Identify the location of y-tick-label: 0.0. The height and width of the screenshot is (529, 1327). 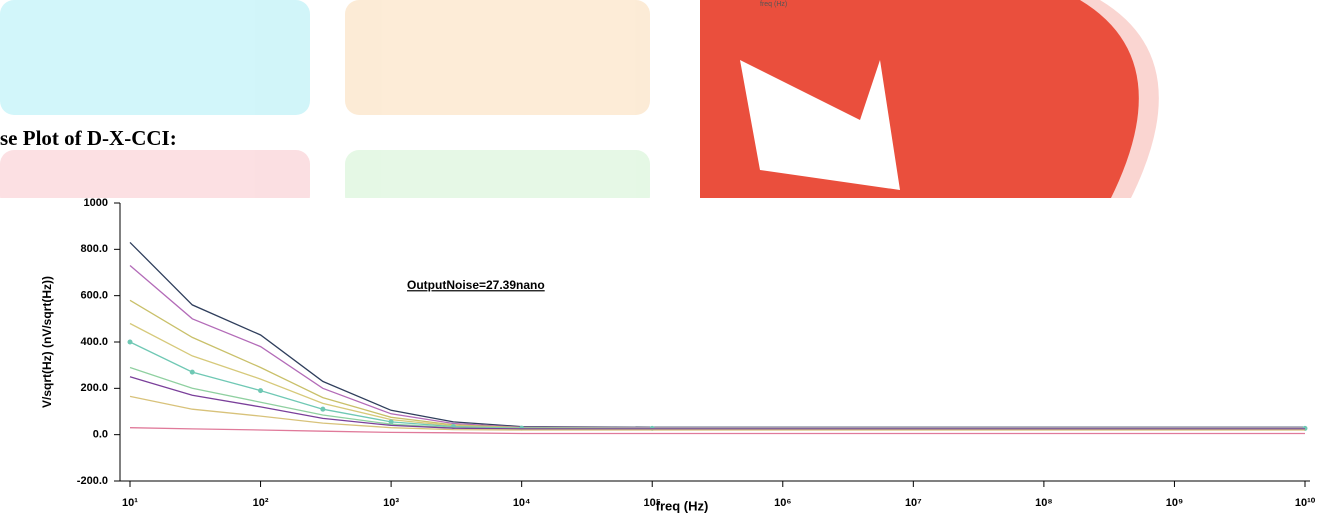
(100, 435).